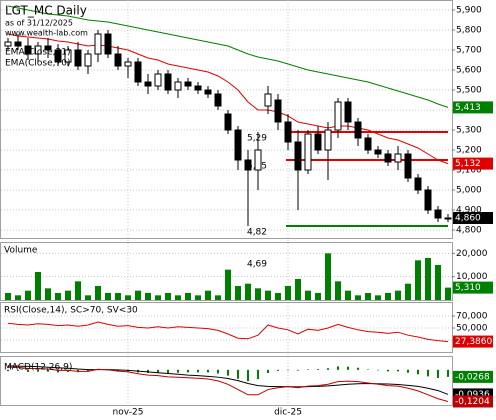 The width and height of the screenshot is (496, 420). Describe the element at coordinates (472, 377) in the screenshot. I see `end-label: -0,0268` at that location.